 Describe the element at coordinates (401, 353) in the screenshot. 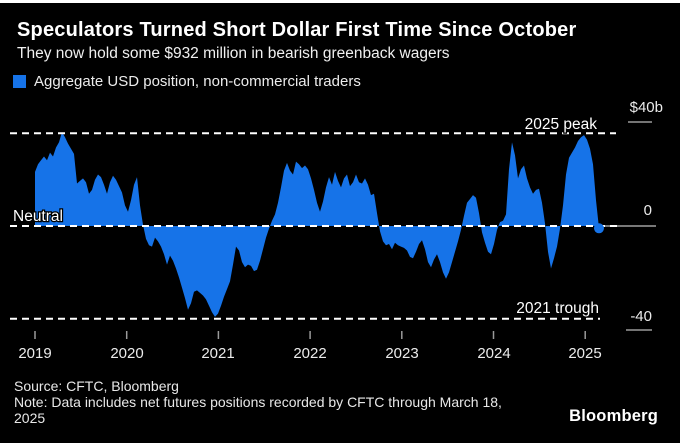

I see `x-axis-label-2023: 2023` at that location.